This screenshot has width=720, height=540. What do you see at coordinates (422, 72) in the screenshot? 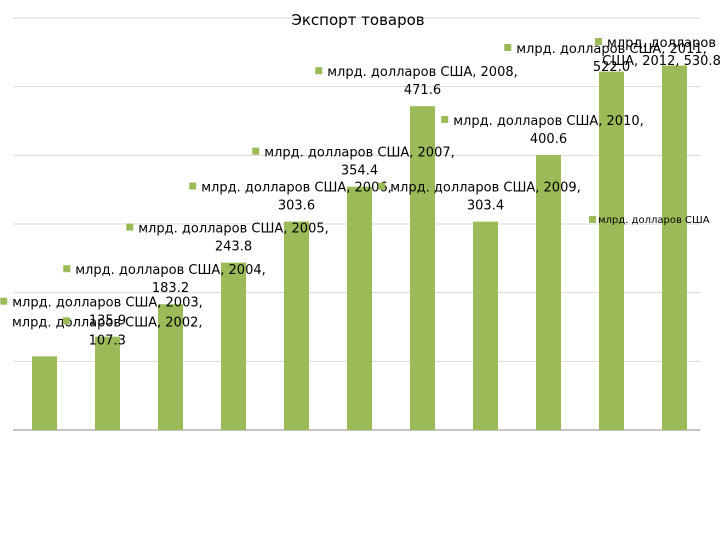
I see `data-label-line: млрд. долларов США, 2008,` at bounding box center [422, 72].